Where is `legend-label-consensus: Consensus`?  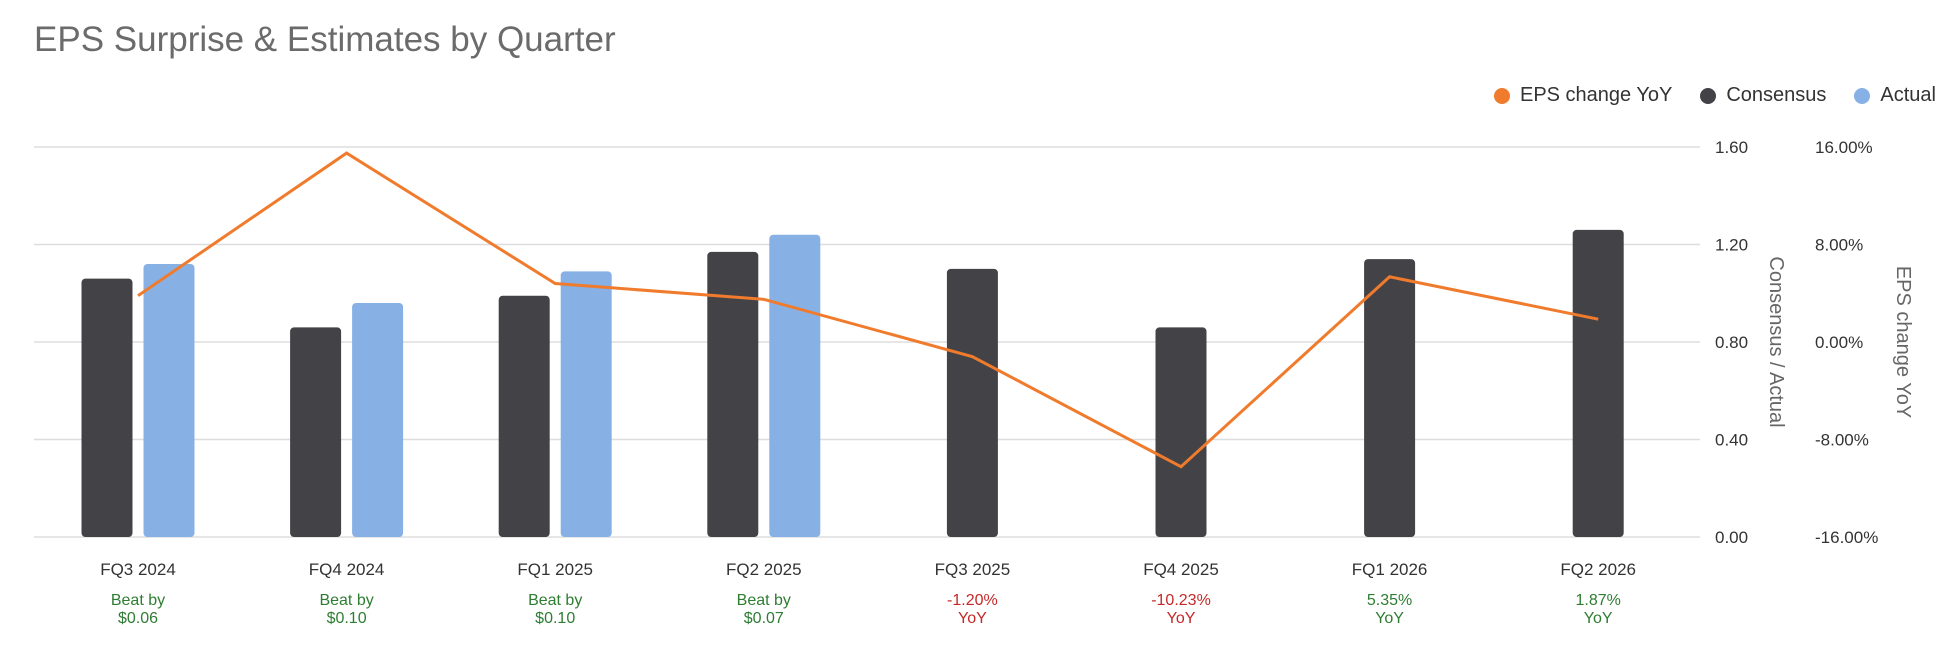
legend-label-consensus: Consensus is located at coordinates (1776, 95).